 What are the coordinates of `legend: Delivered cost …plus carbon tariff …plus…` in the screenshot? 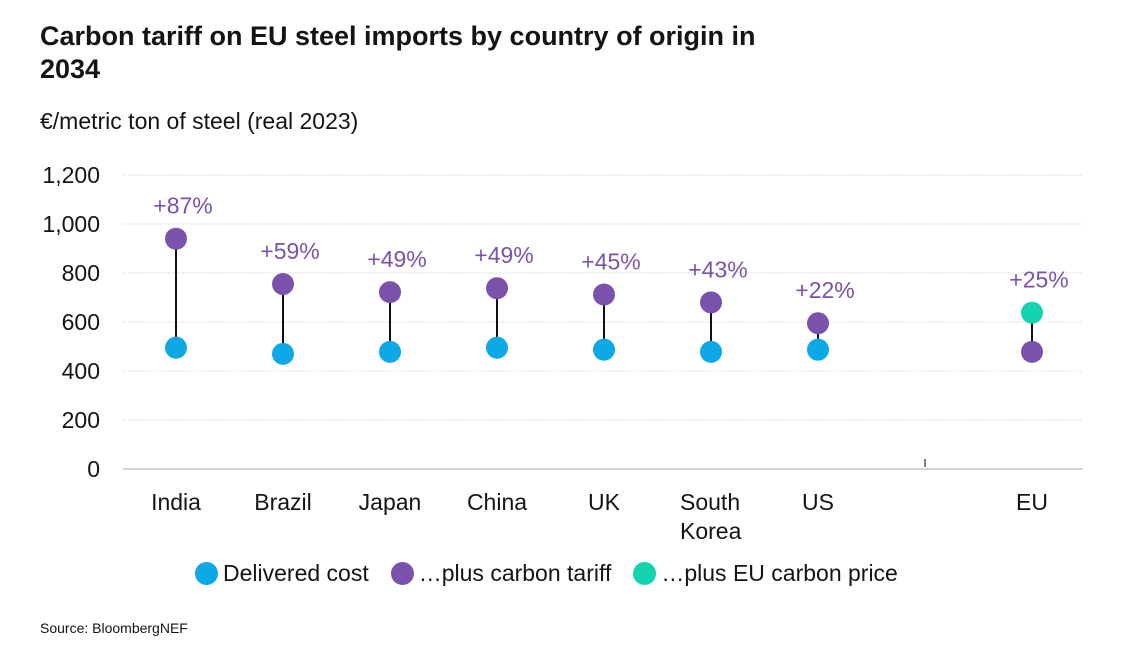 It's located at (557, 573).